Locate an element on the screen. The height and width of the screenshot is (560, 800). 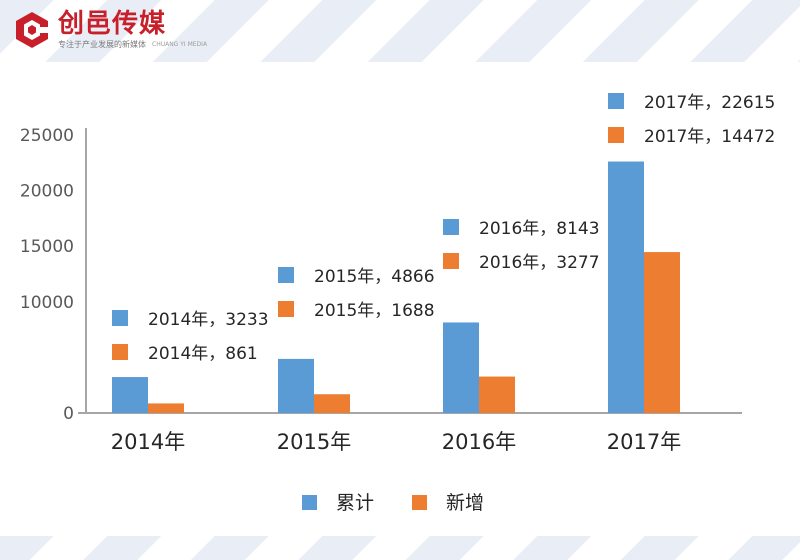
brand-name: 创邑传媒 is located at coordinates (112, 24).